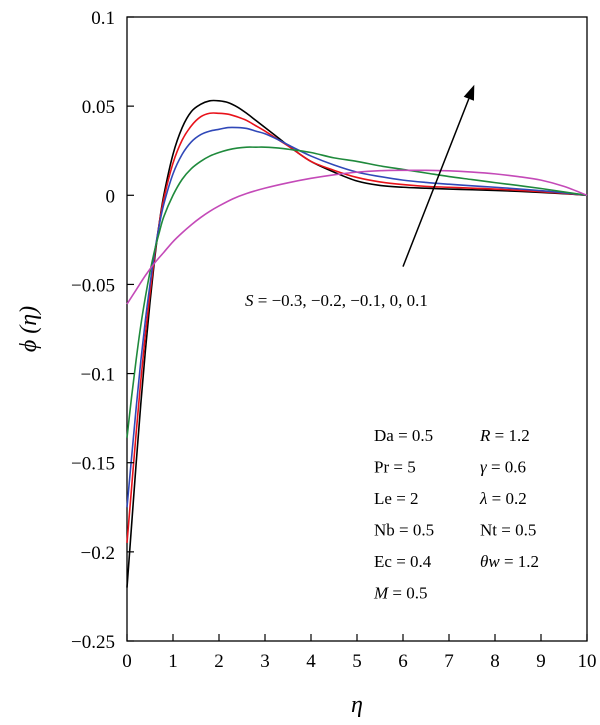 The width and height of the screenshot is (600, 725). Describe the element at coordinates (503, 498) in the screenshot. I see `parameter-entry: λ = 0.2` at that location.